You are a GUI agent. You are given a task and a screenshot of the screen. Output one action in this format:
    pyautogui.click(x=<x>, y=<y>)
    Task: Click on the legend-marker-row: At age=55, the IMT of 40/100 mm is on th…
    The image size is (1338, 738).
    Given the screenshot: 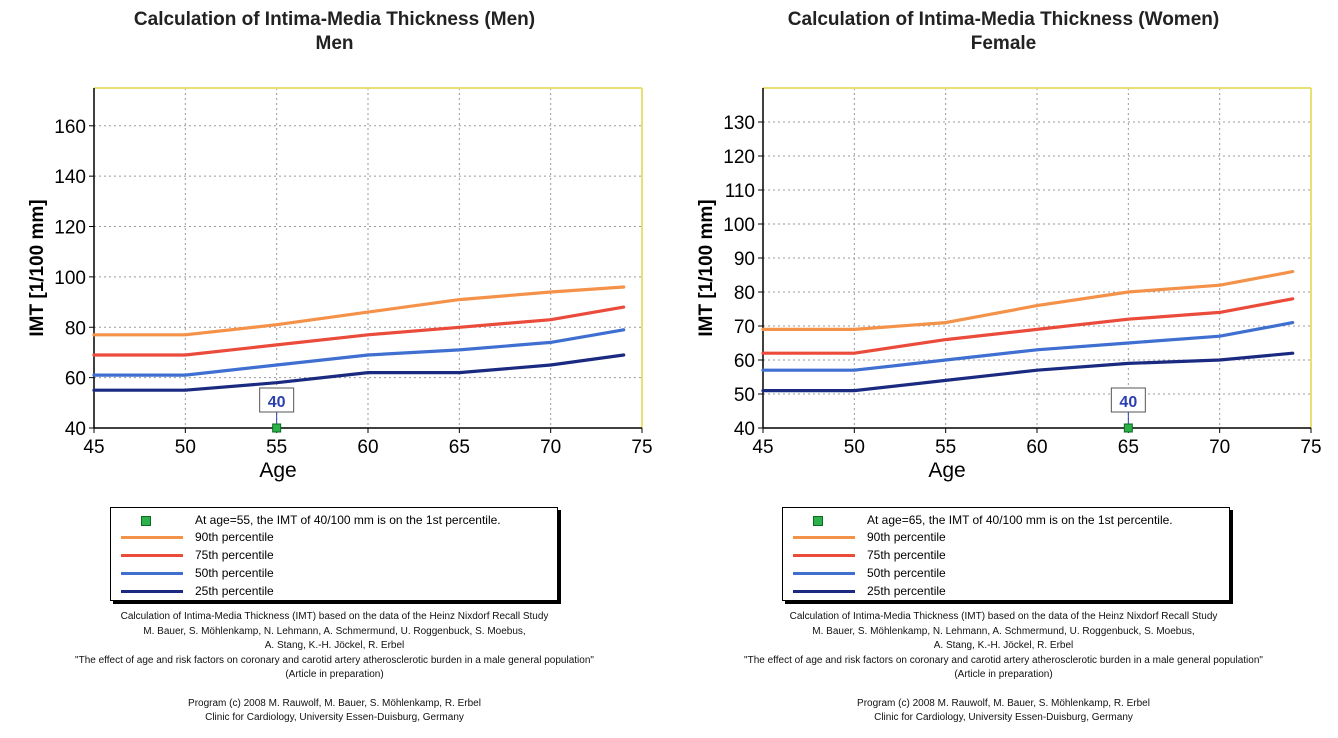 What is the action you would take?
    pyautogui.click(x=334, y=521)
    